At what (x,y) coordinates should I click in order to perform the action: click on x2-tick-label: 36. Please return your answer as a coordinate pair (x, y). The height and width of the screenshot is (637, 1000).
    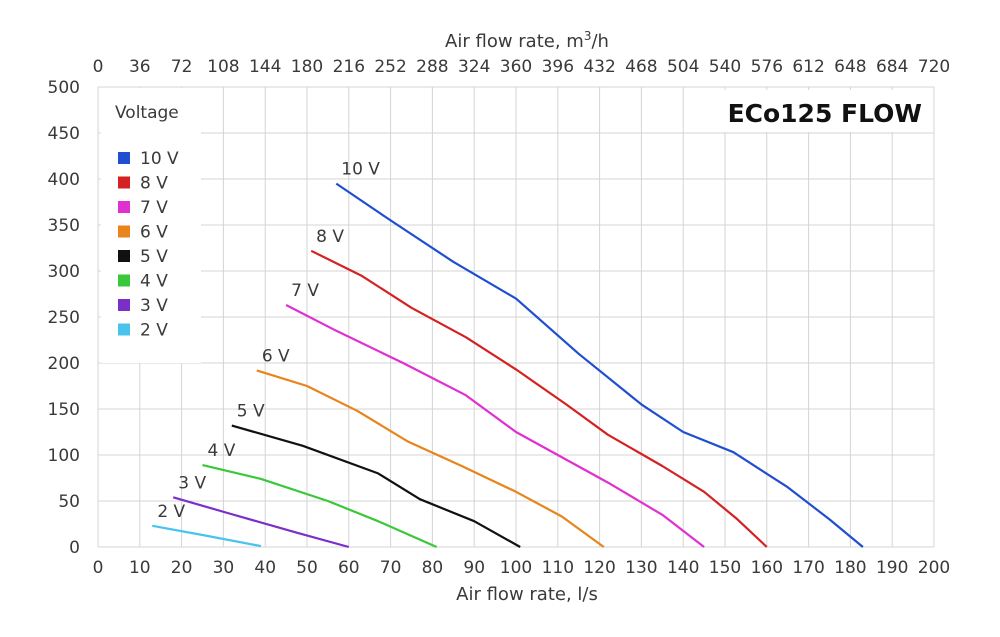
    Looking at the image, I should click on (140, 67).